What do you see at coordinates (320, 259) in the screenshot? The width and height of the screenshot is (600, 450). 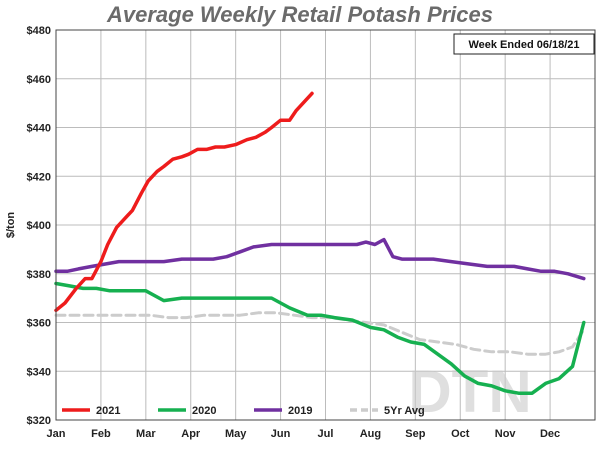 I see `series-line-2019` at bounding box center [320, 259].